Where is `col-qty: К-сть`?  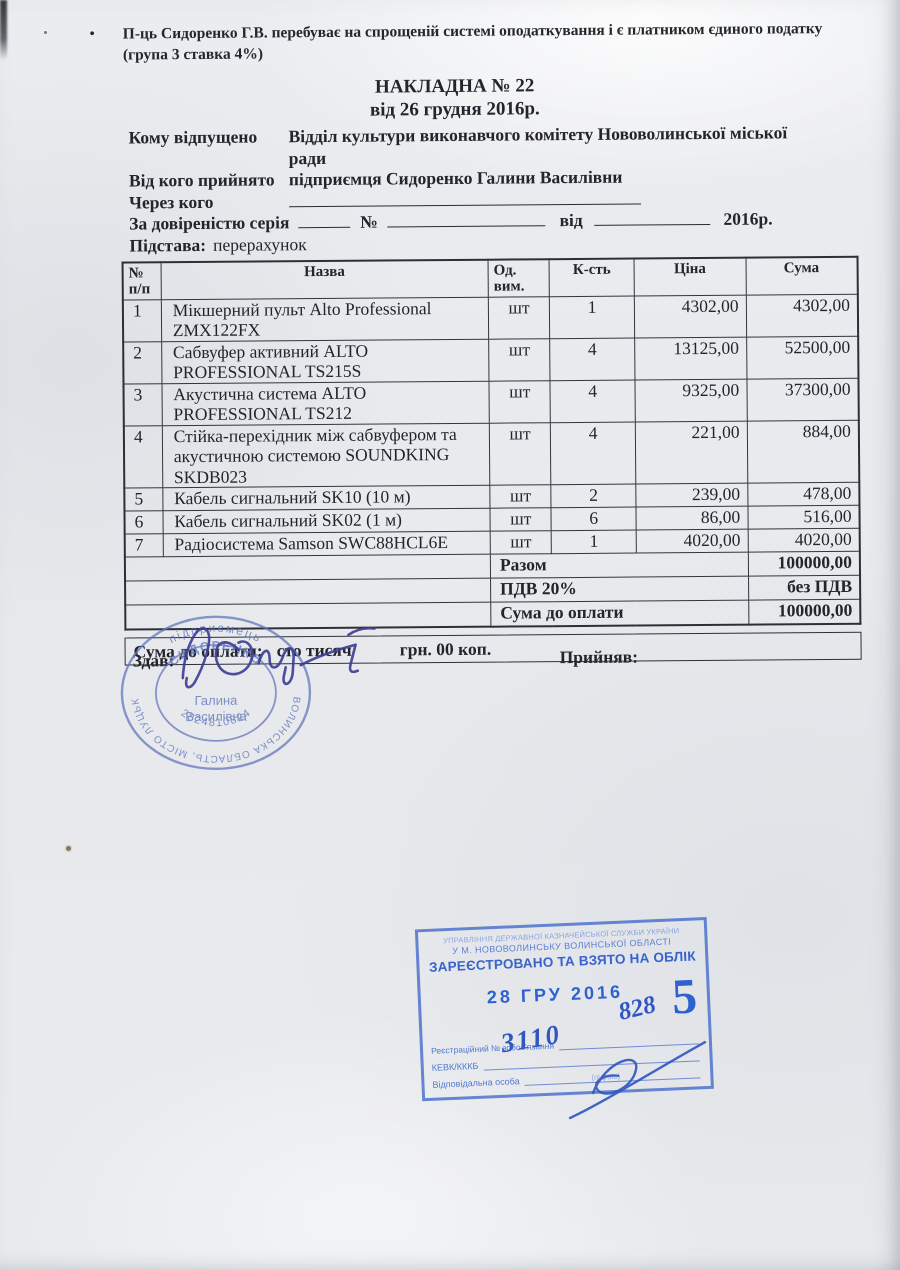
col-qty: К-сть is located at coordinates (592, 277).